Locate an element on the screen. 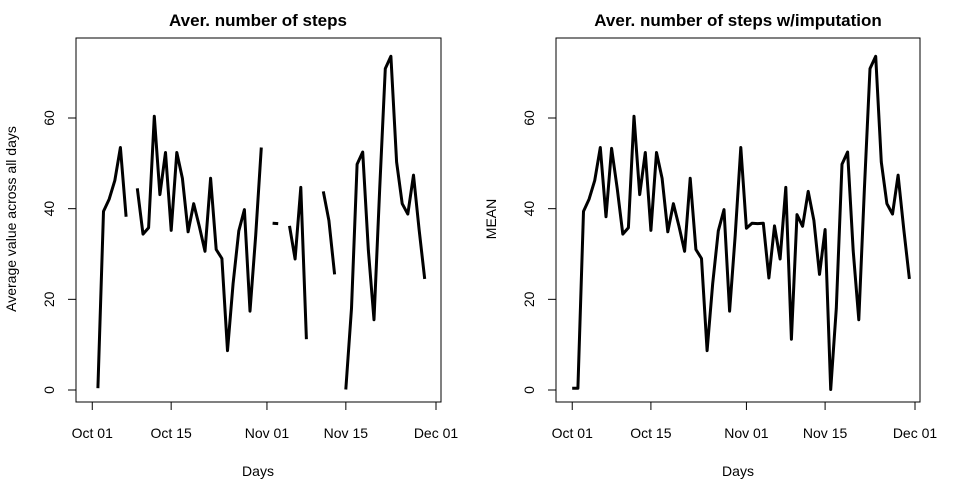  chart-title: Aver. number of steps w/imputation is located at coordinates (737, 20).